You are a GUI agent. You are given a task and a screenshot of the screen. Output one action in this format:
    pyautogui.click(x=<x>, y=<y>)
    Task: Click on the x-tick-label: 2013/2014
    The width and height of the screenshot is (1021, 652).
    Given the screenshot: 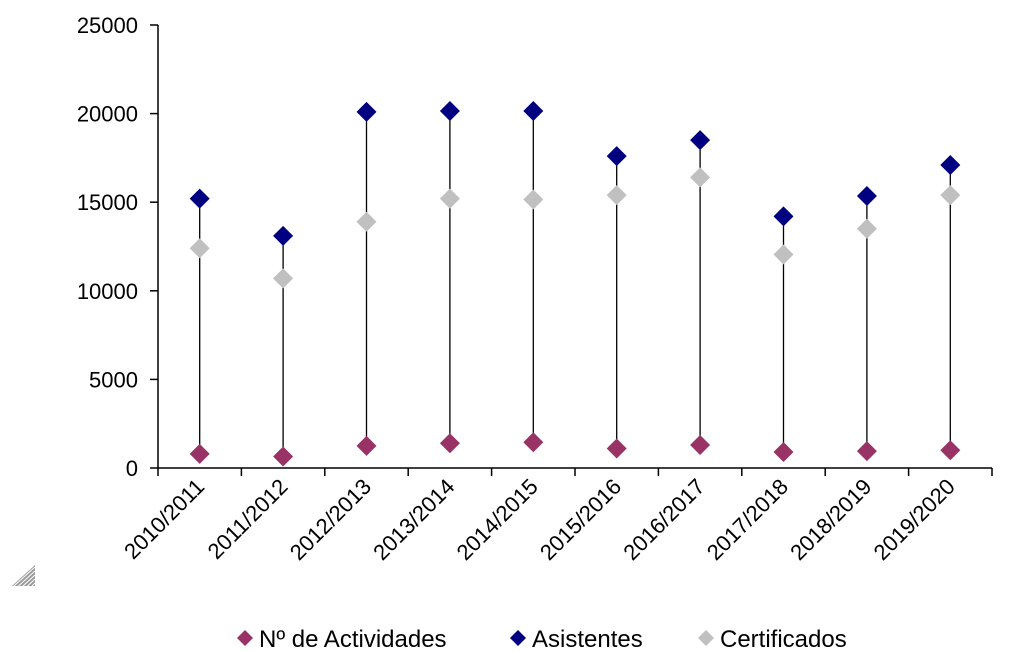 What is the action you would take?
    pyautogui.click(x=413, y=519)
    